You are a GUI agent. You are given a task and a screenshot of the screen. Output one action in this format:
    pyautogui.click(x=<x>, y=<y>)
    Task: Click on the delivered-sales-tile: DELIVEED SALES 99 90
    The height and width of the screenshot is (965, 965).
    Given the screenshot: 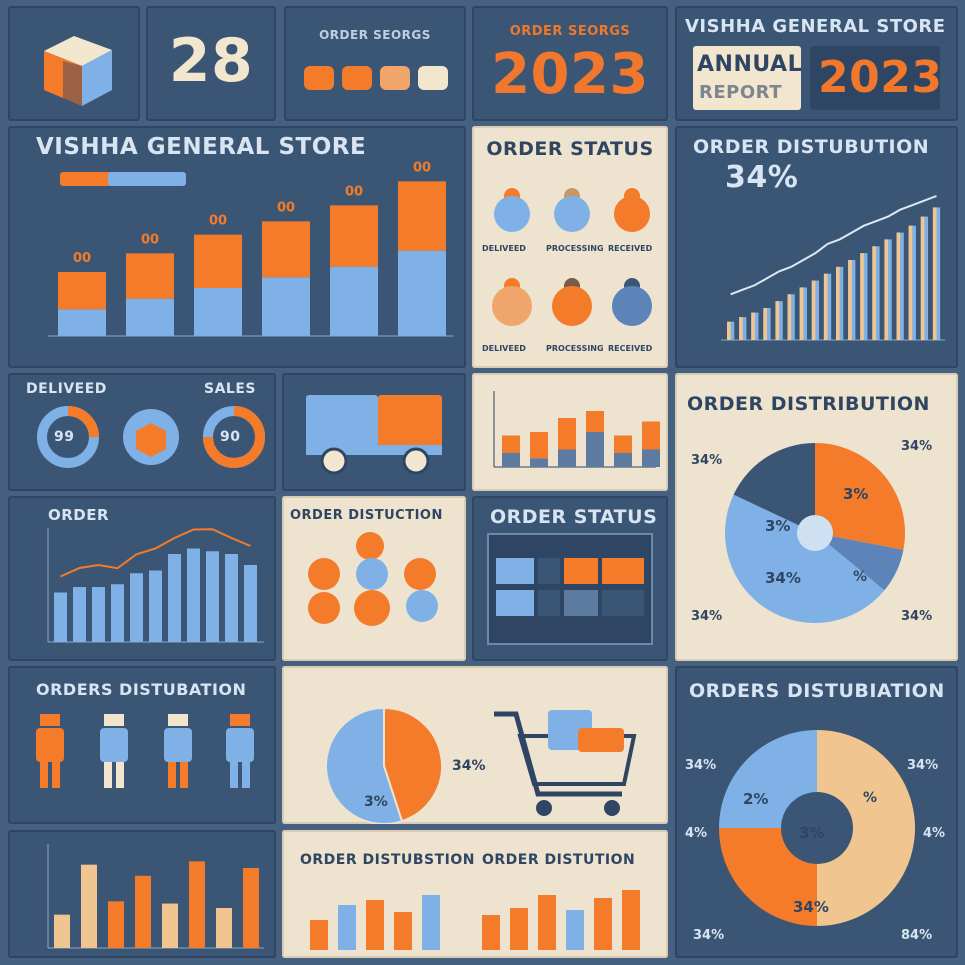 What is the action you would take?
    pyautogui.click(x=142, y=432)
    